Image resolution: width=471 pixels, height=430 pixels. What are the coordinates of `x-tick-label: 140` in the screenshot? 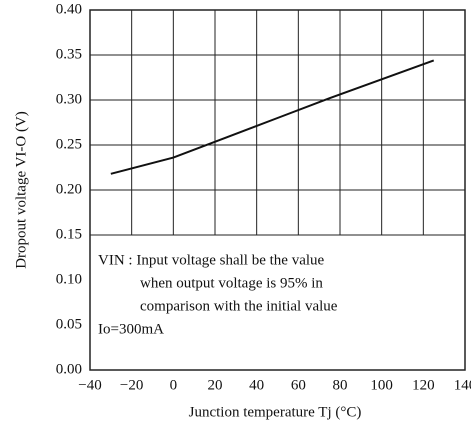 It's located at (462, 385).